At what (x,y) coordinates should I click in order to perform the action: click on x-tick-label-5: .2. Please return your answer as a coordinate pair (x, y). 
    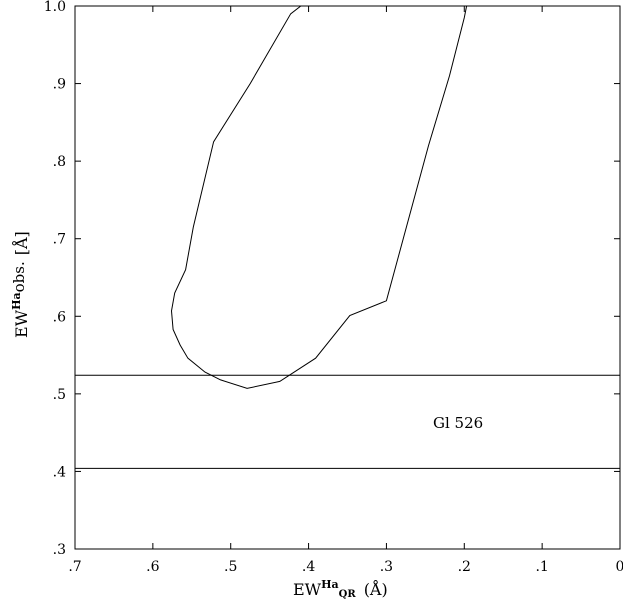
    Looking at the image, I should click on (464, 567).